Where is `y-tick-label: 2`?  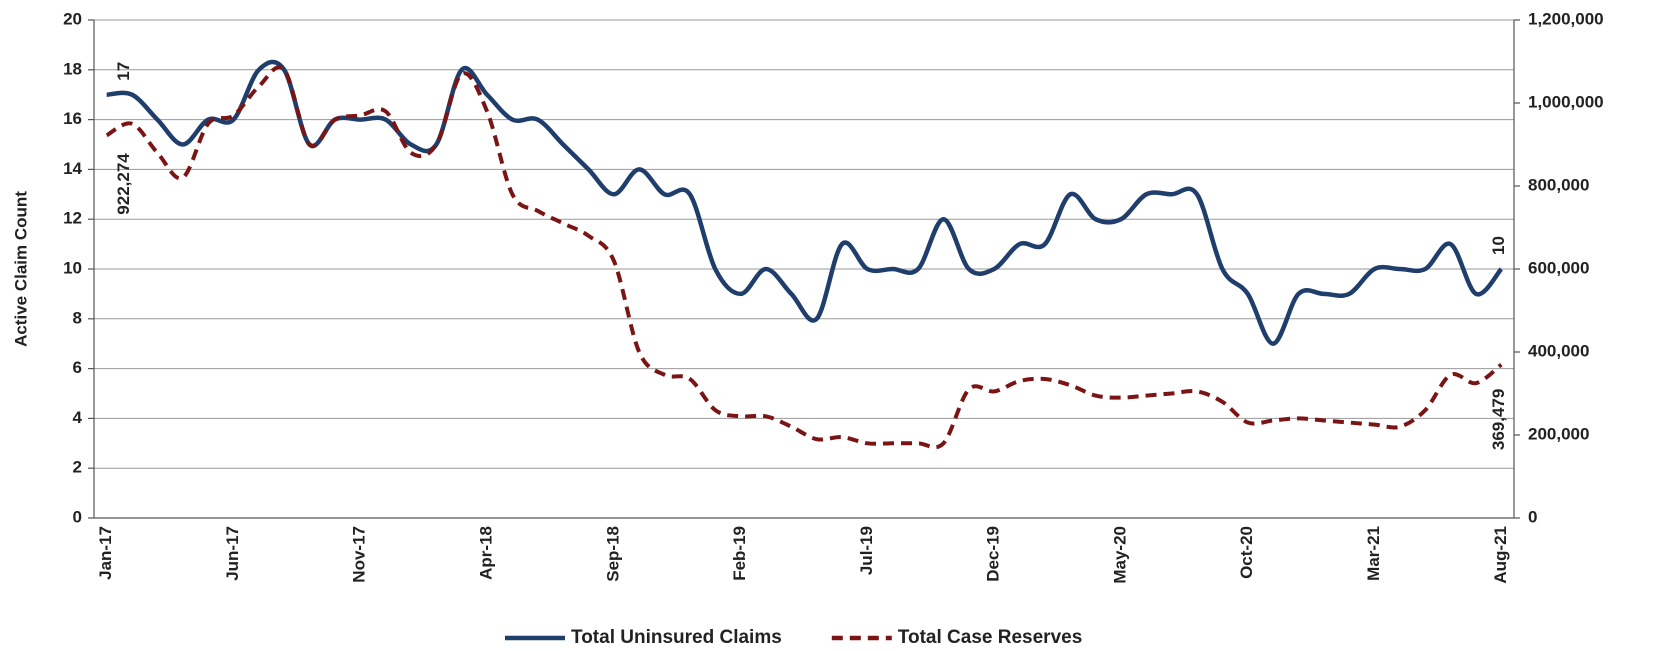 y-tick-label: 2 is located at coordinates (77, 467).